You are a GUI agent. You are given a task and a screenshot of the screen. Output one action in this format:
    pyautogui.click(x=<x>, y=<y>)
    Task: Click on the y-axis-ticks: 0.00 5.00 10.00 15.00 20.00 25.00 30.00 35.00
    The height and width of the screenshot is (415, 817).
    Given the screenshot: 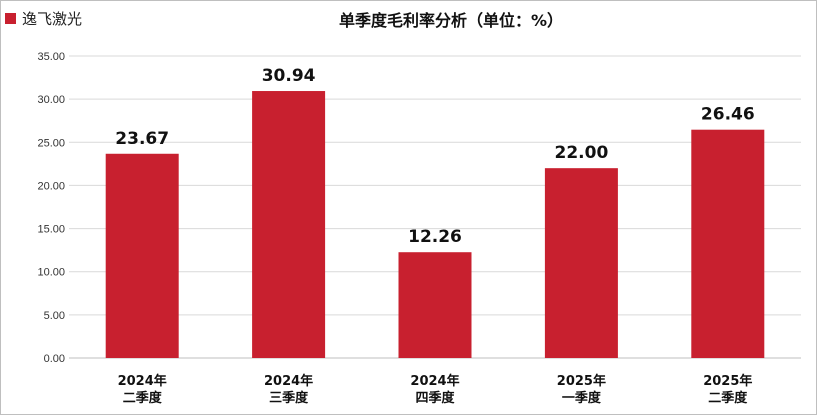 What is the action you would take?
    pyautogui.click(x=51, y=208)
    